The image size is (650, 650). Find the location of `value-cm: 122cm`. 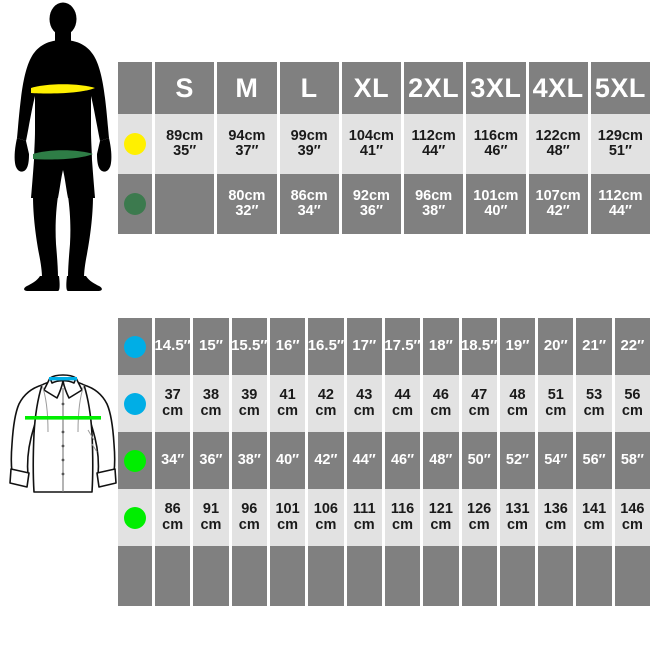

value-cm: 122cm is located at coordinates (558, 135).